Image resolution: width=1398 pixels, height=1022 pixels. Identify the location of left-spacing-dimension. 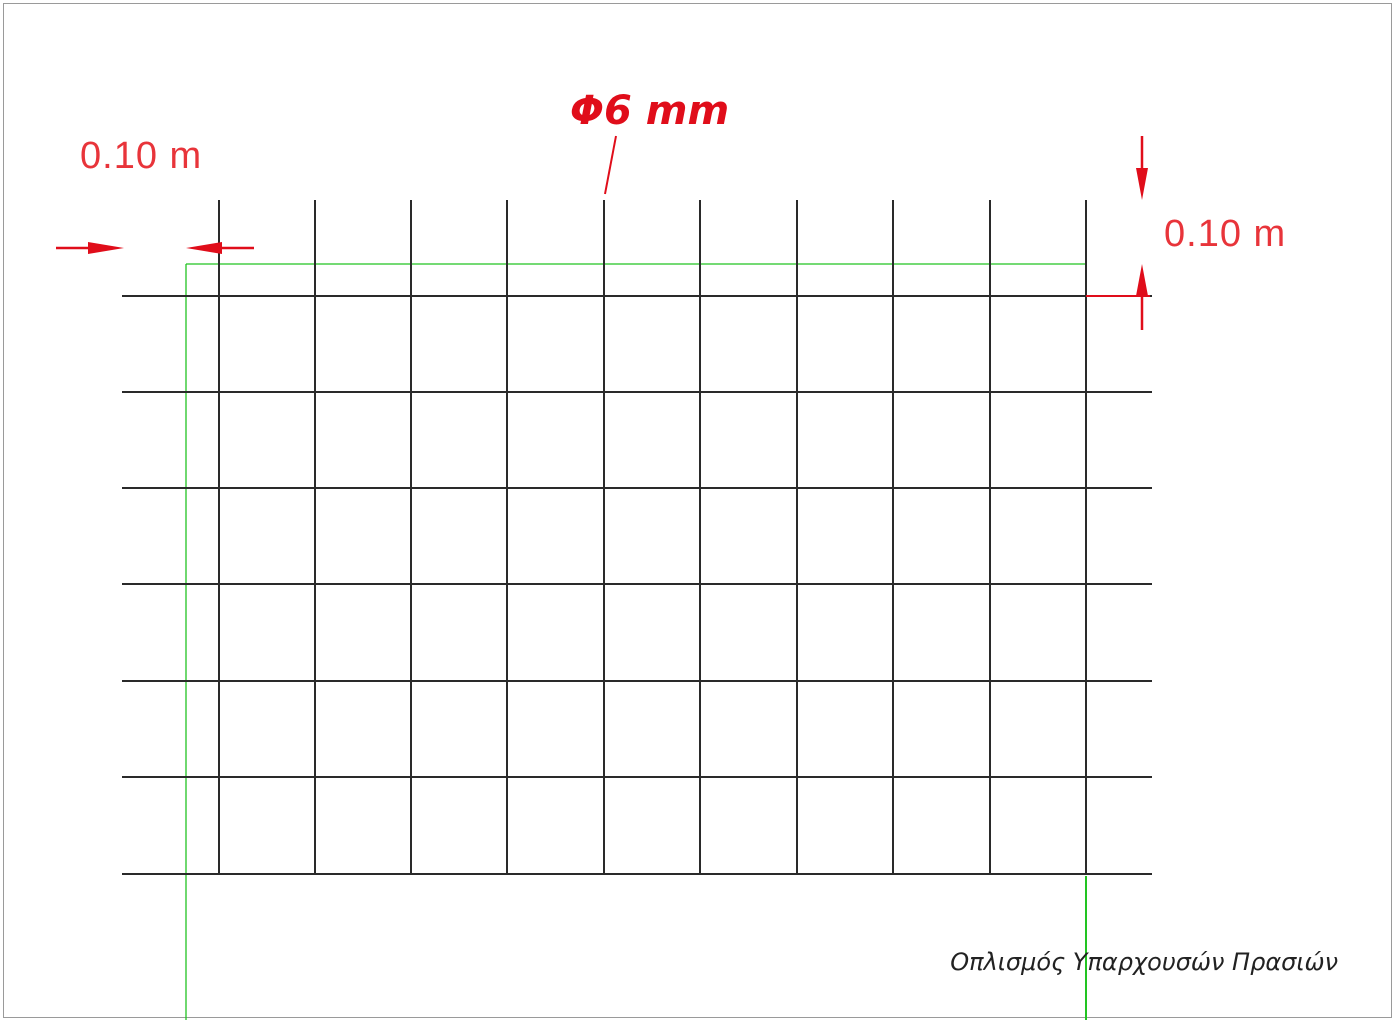
(155, 248).